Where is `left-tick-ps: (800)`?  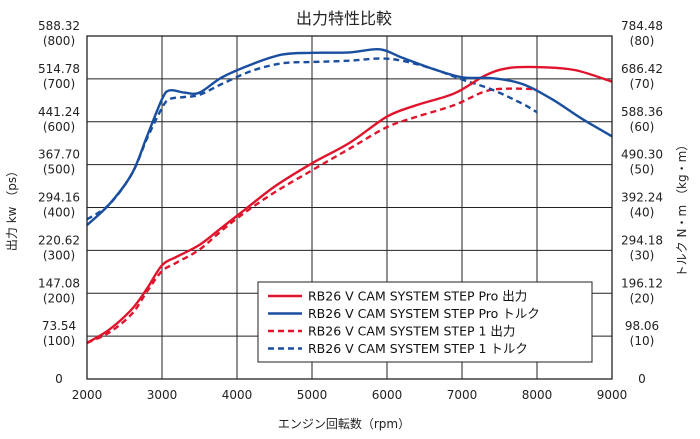
left-tick-ps: (800) is located at coordinates (59, 41).